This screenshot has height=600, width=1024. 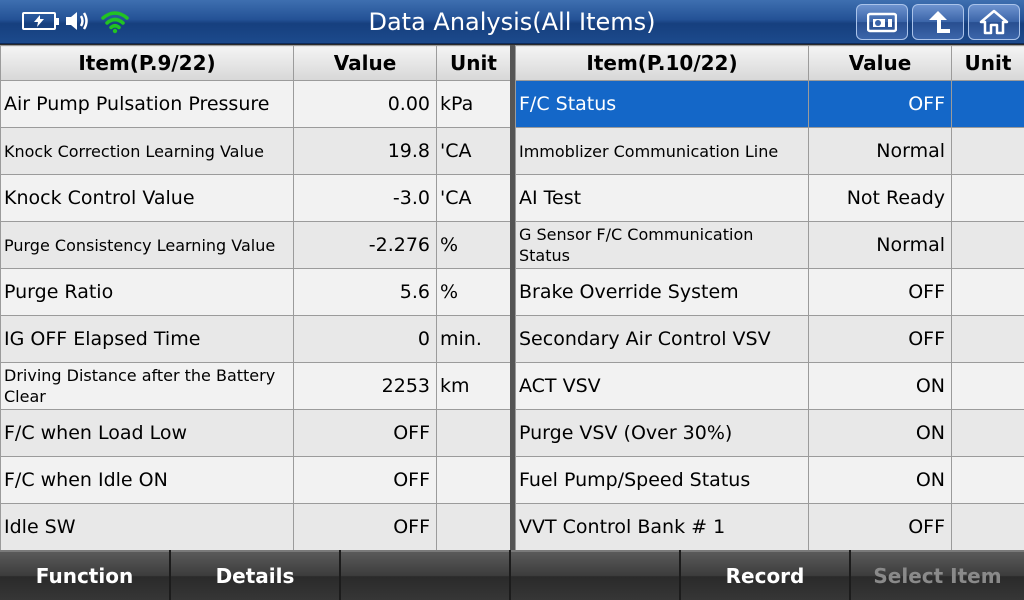 What do you see at coordinates (147, 480) in the screenshot?
I see `item-name: F/C when Idle ON` at bounding box center [147, 480].